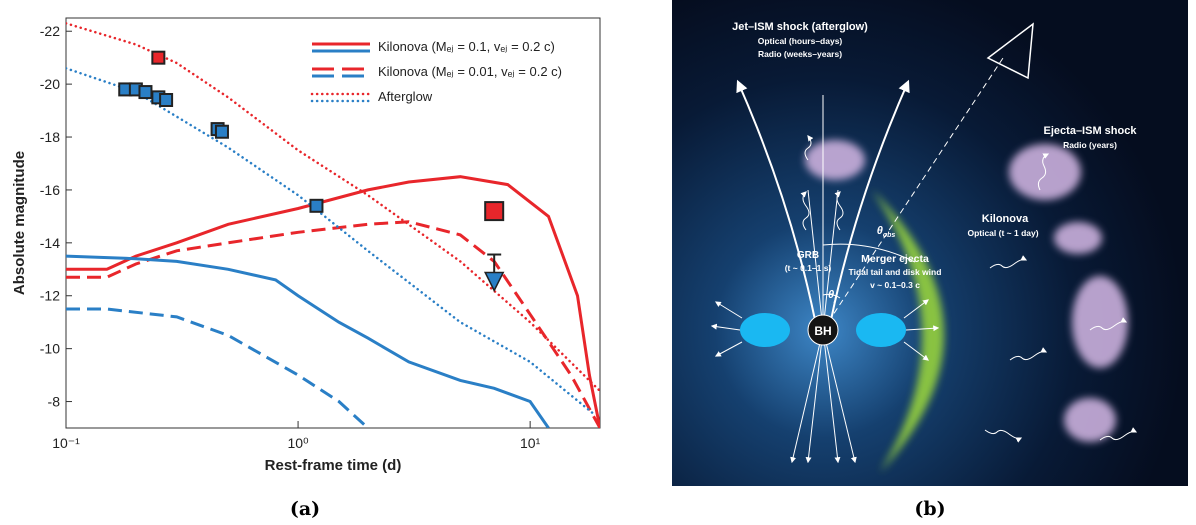  I want to click on grb-time: (t ~ 0.1–1 s), so click(808, 268).